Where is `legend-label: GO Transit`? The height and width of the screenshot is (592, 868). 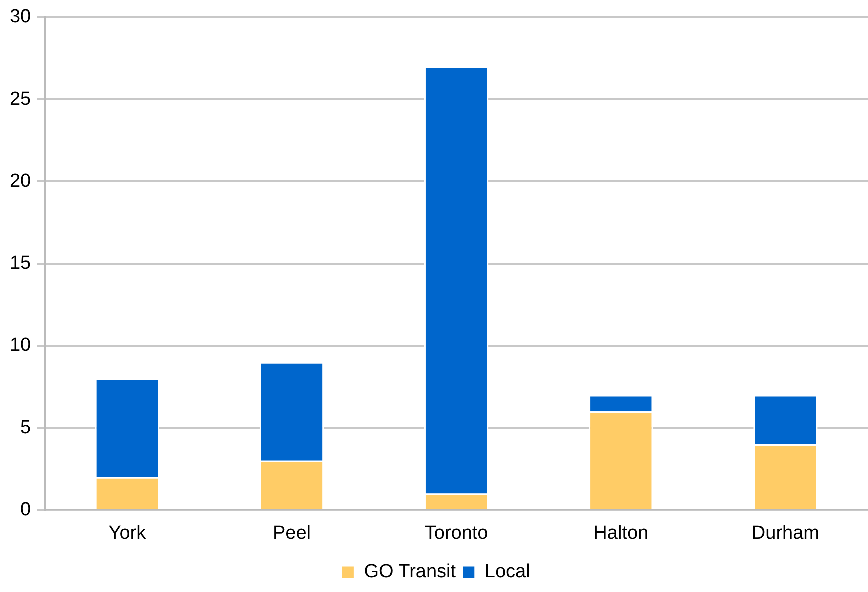 legend-label: GO Transit is located at coordinates (410, 572).